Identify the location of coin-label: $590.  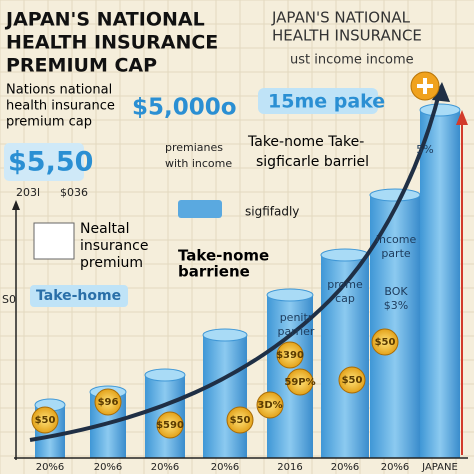
(170, 425).